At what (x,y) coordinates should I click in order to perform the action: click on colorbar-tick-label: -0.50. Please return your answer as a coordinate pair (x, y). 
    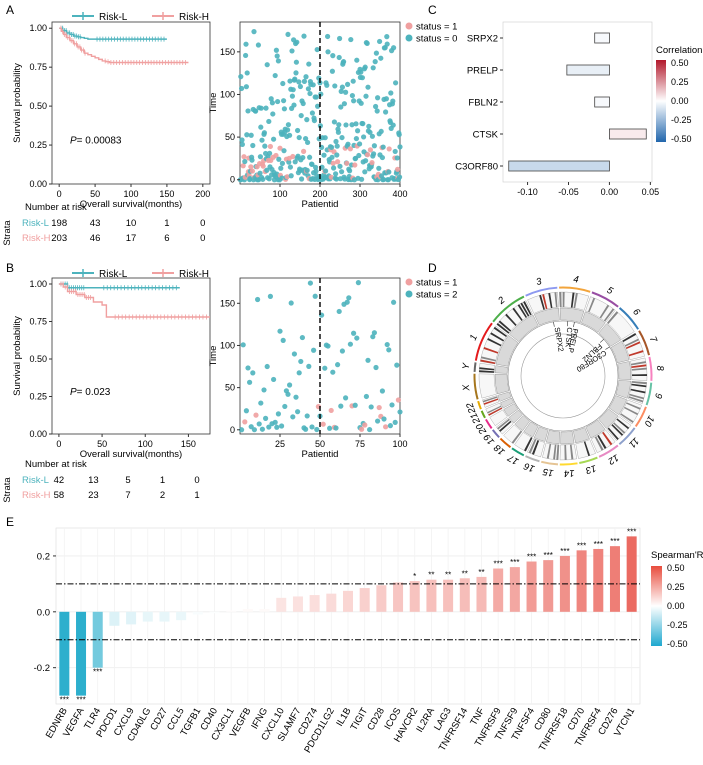
    Looking at the image, I should click on (677, 644).